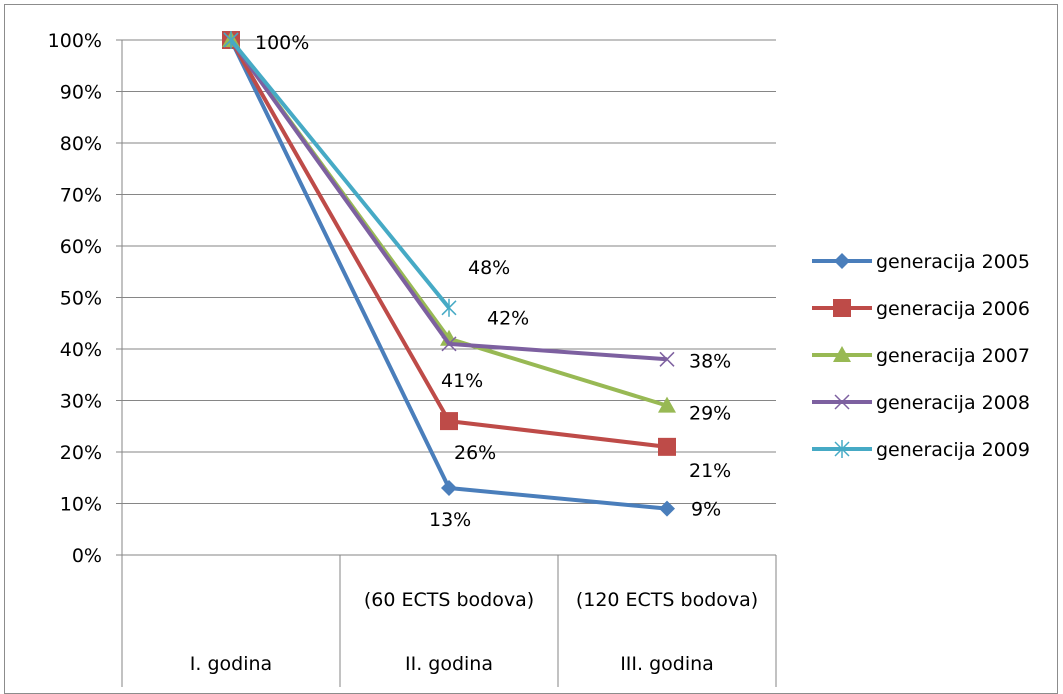 The image size is (1063, 694). What do you see at coordinates (710, 414) in the screenshot?
I see `data-label: 29%` at bounding box center [710, 414].